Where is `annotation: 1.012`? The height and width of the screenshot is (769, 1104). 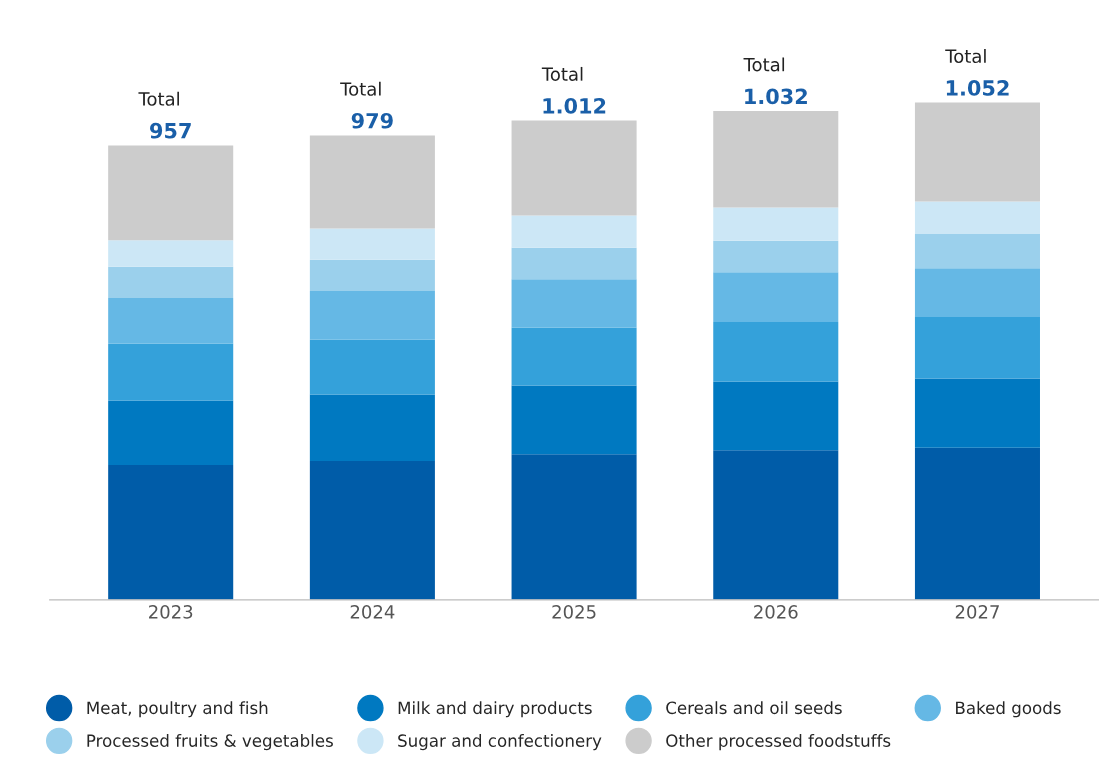
annotation: 1.012 is located at coordinates (574, 105).